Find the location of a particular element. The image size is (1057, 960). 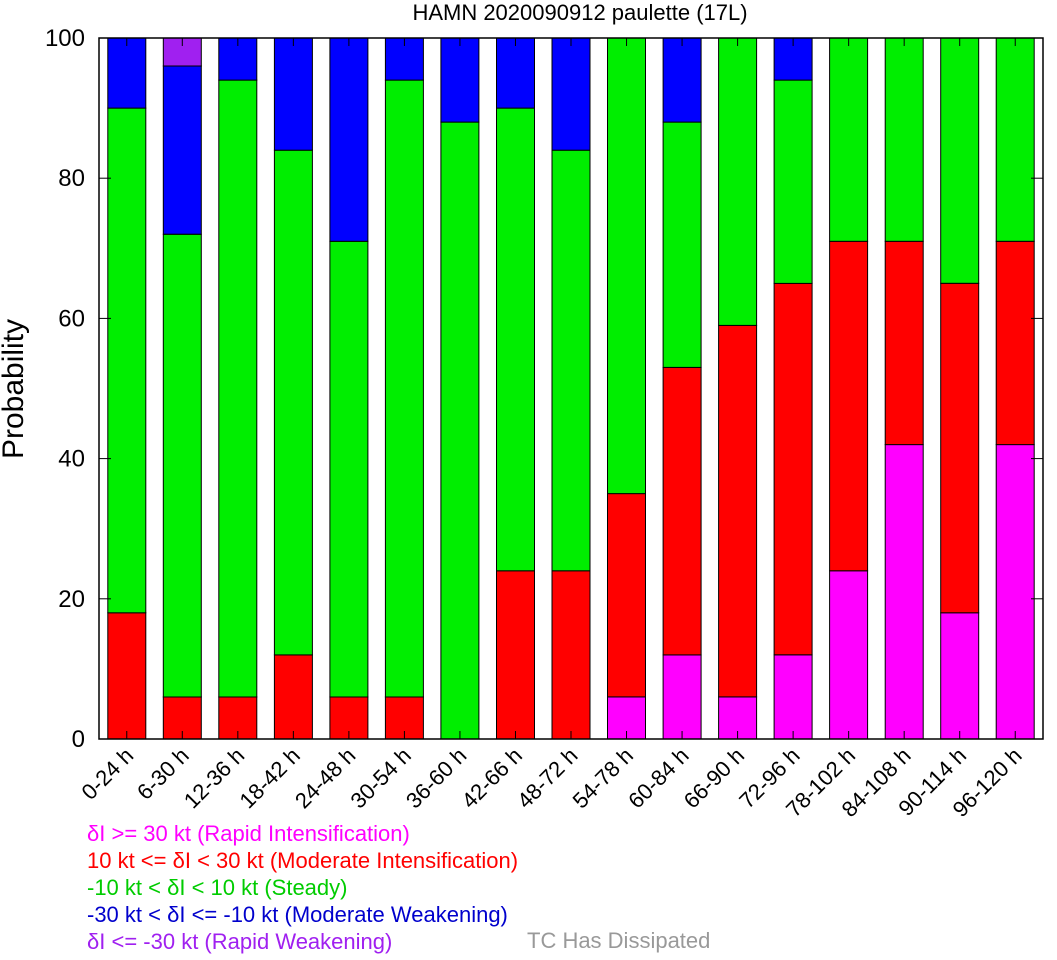

y-tick-label: 60 is located at coordinates (71, 318).